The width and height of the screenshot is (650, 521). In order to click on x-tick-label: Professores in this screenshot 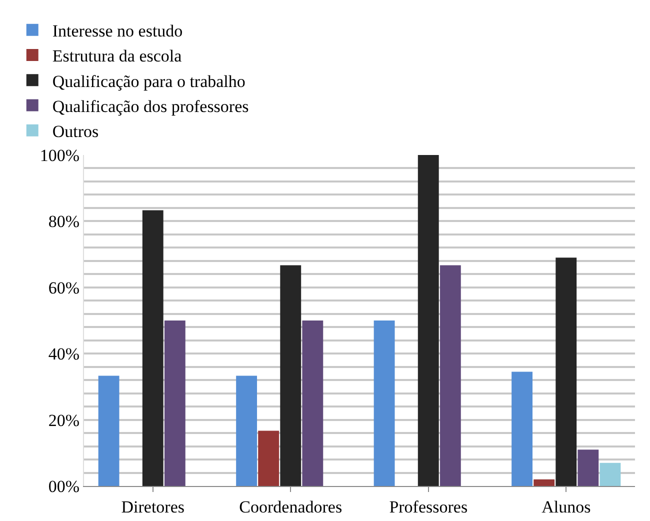, I will do `click(428, 506)`.